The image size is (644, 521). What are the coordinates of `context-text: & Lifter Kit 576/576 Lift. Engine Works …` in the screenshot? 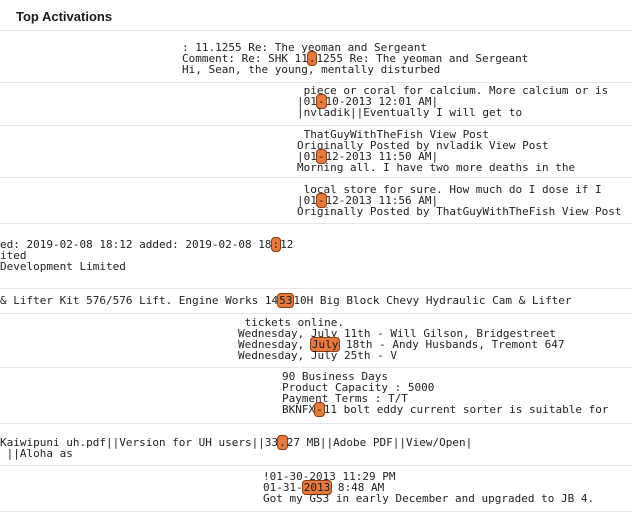 It's located at (139, 300).